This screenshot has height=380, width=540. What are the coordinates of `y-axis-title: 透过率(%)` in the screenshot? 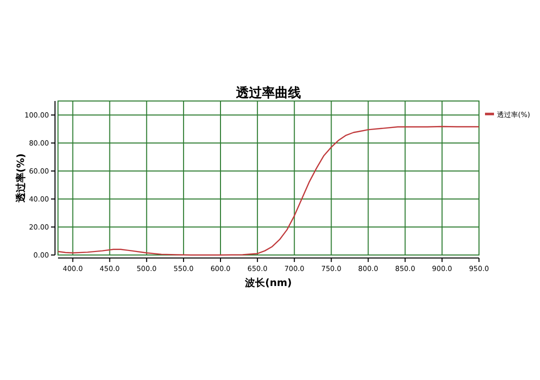 It's located at (21, 178).